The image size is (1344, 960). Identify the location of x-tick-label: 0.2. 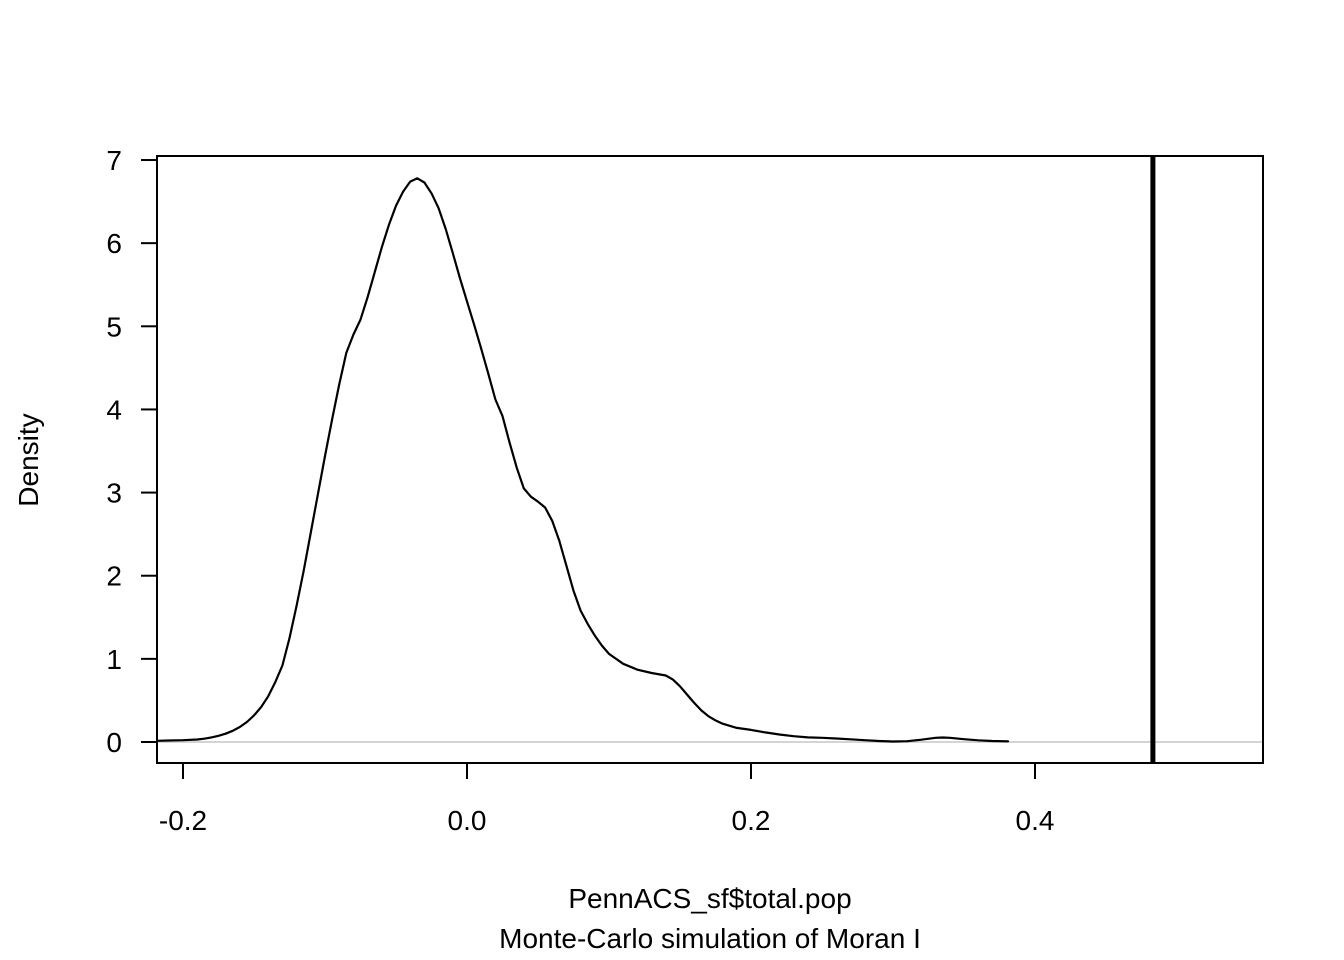
(751, 820).